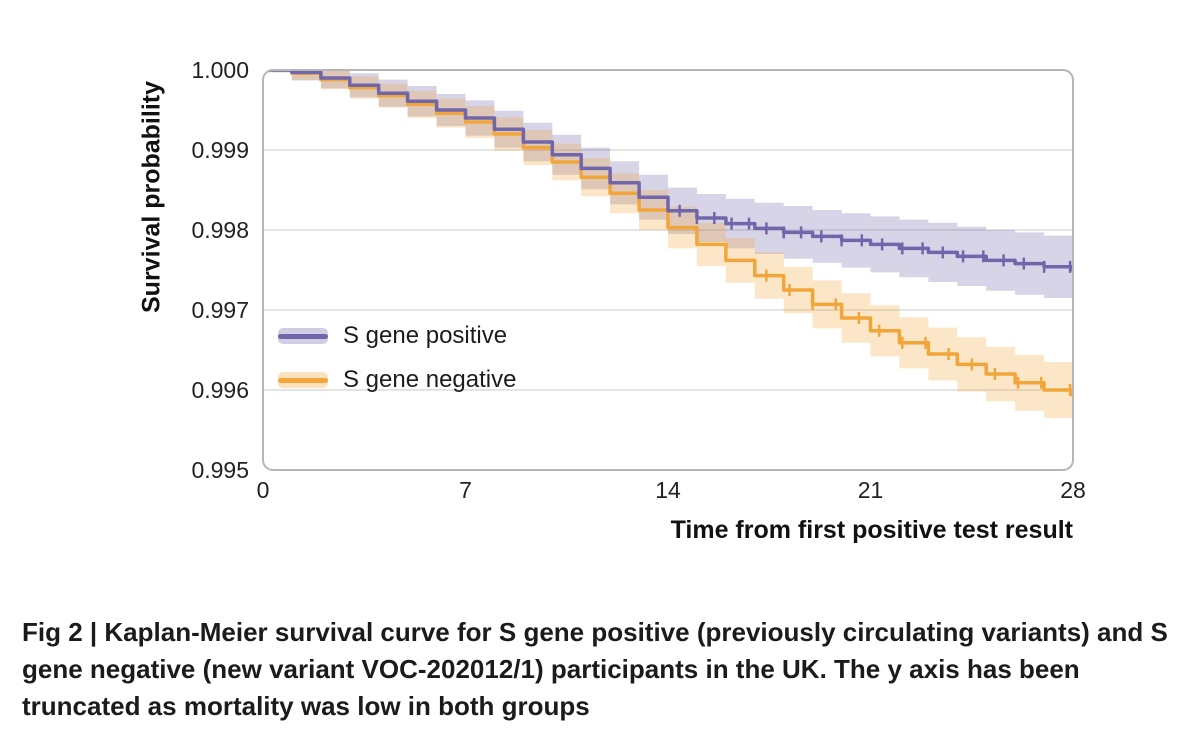 The width and height of the screenshot is (1200, 756). What do you see at coordinates (918, 332) in the screenshot?
I see `censor-ticks-s-gene-negative` at bounding box center [918, 332].